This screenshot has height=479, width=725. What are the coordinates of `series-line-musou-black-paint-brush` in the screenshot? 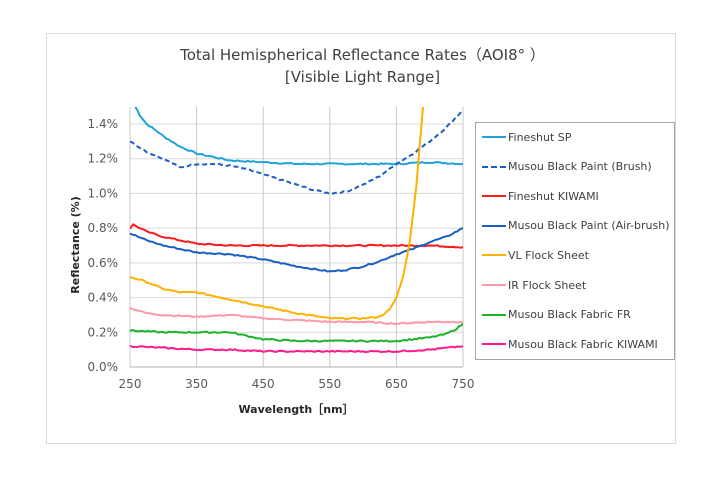 It's located at (296, 152).